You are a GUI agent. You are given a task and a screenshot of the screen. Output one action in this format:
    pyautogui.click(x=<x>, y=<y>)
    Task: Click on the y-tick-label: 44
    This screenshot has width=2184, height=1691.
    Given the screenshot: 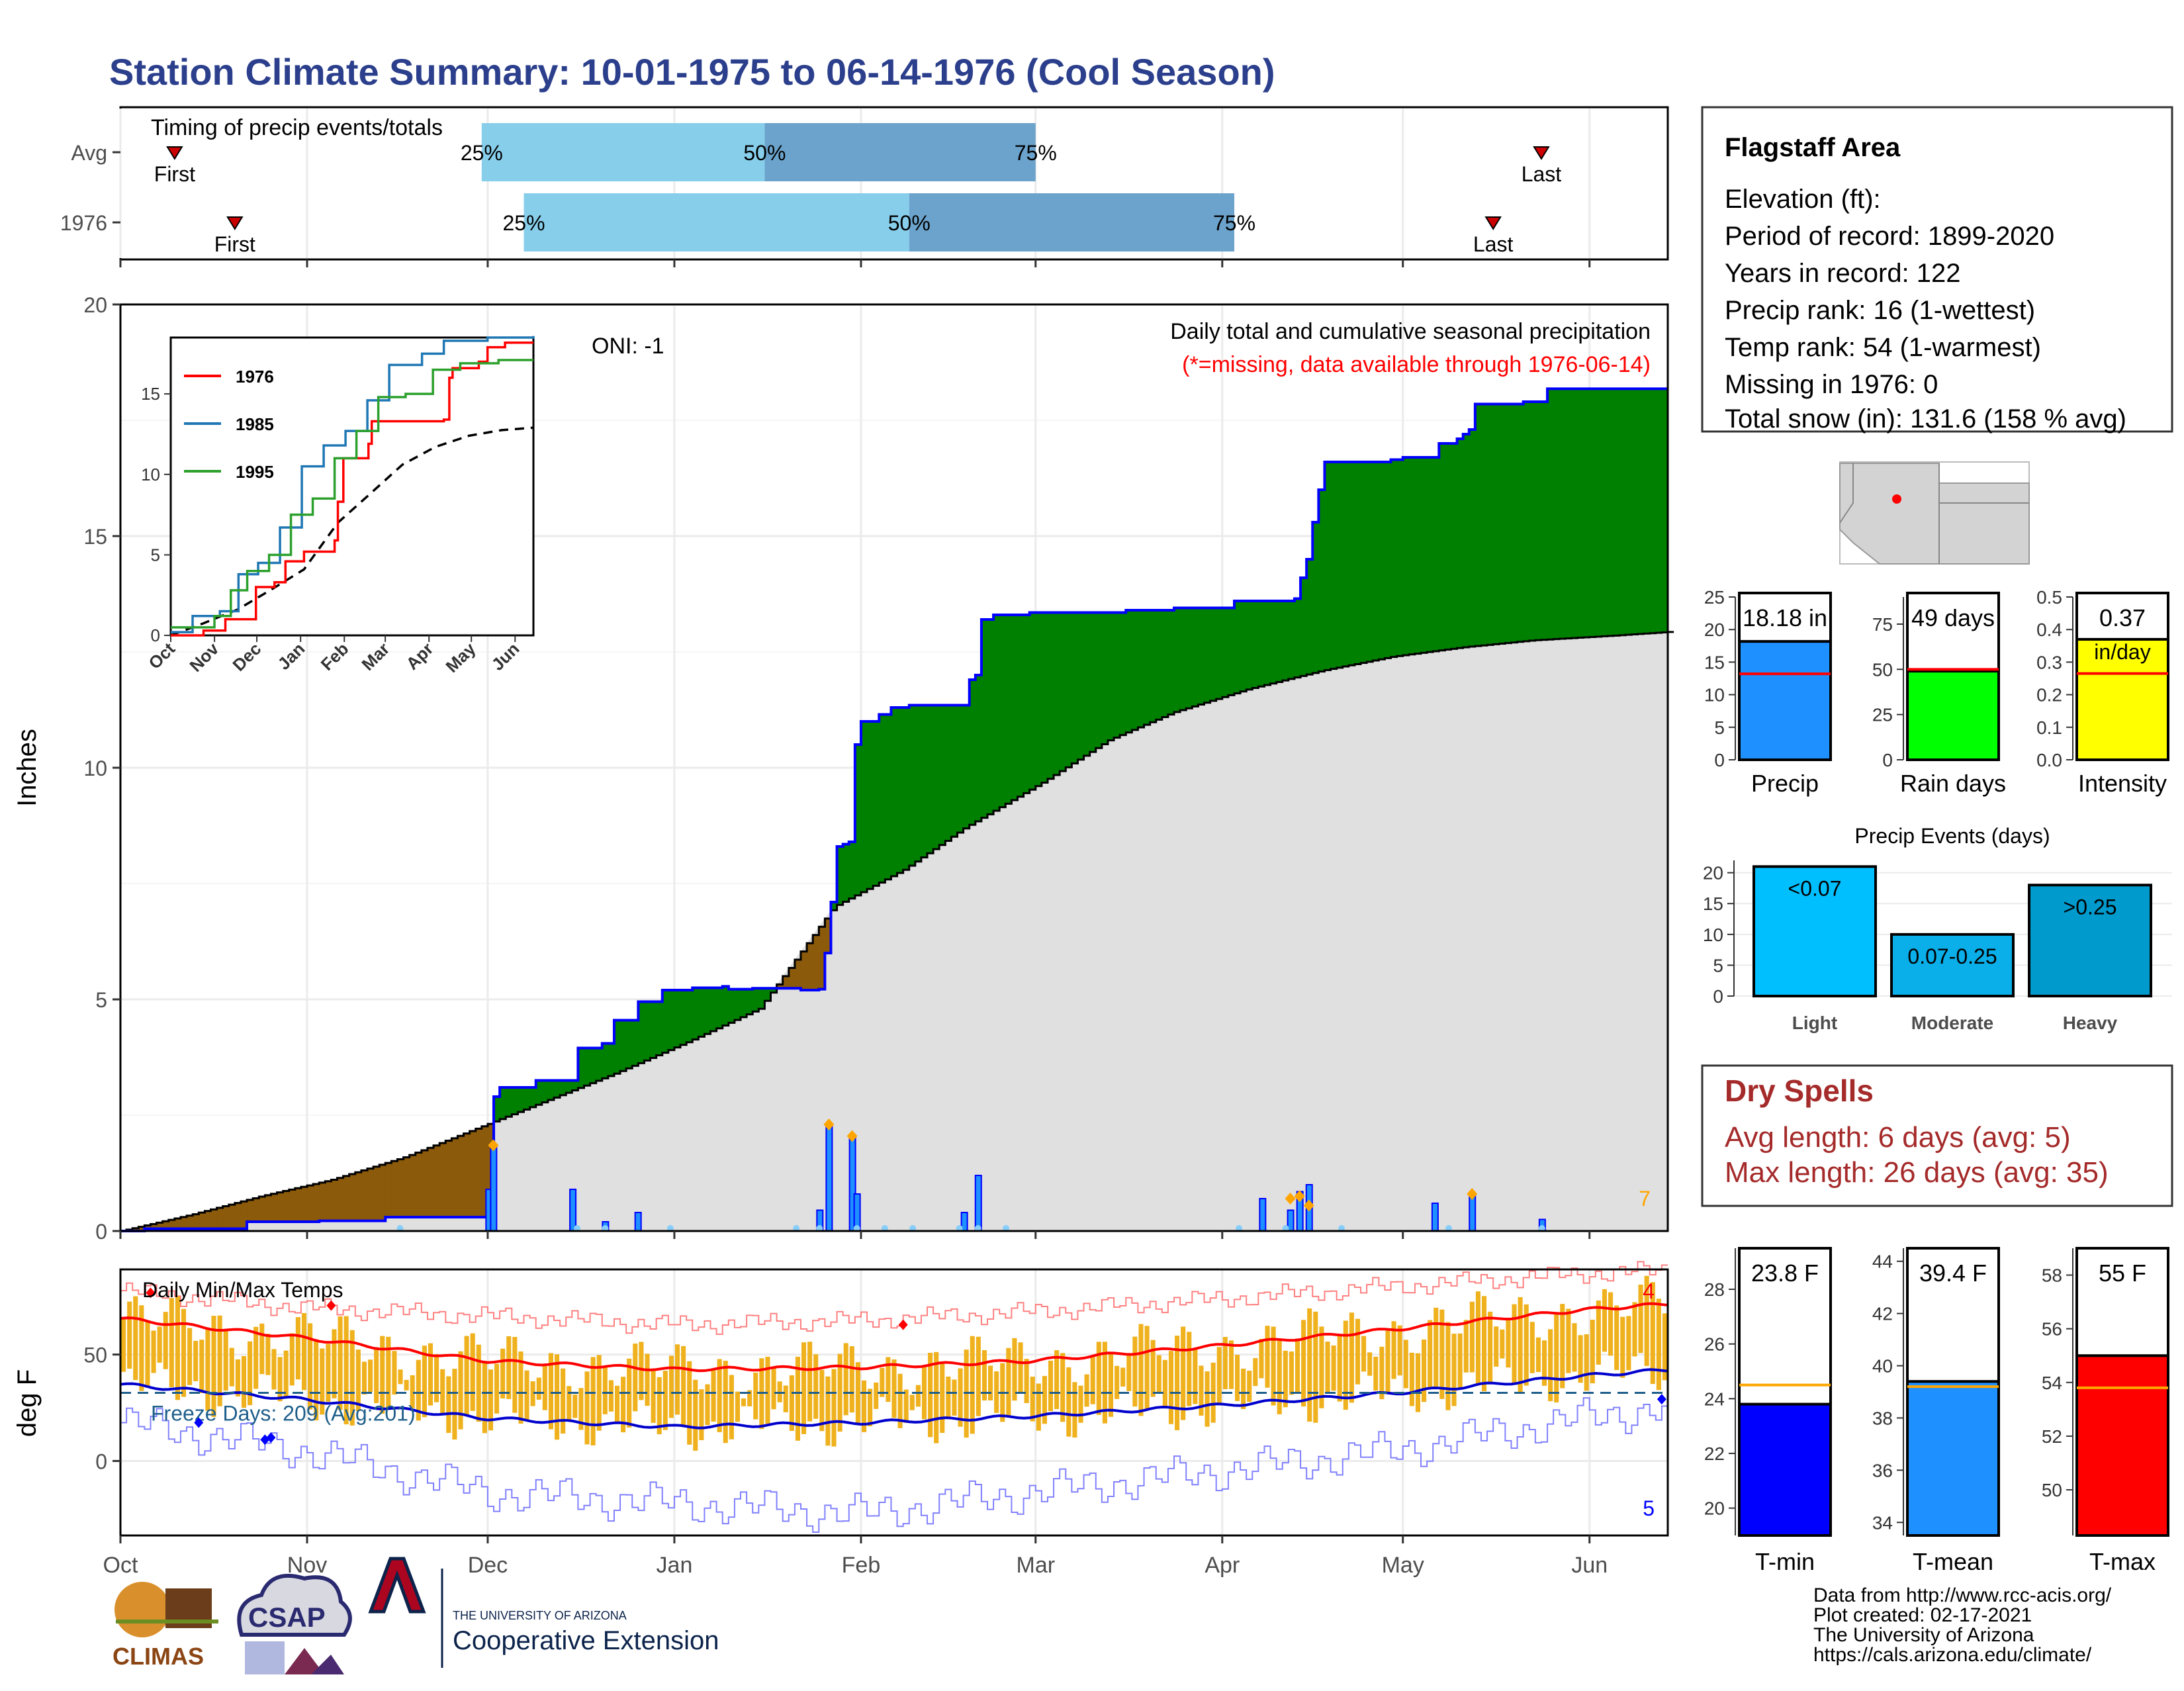 What is the action you would take?
    pyautogui.click(x=1883, y=1262)
    